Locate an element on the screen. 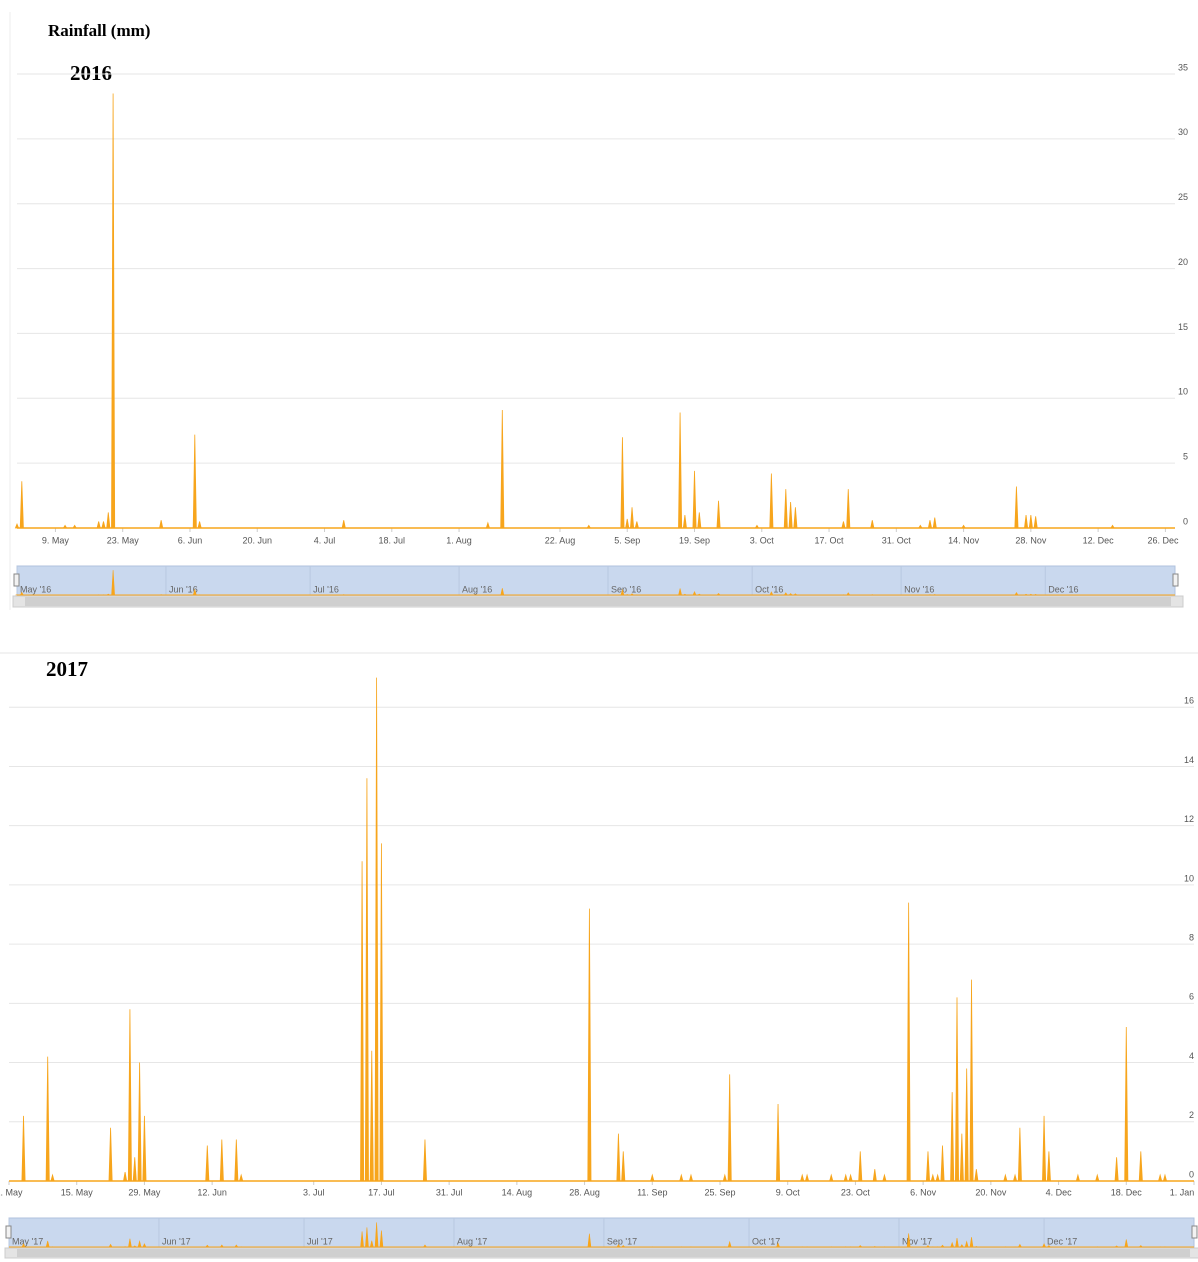  x-tick-label: 23. May is located at coordinates (123, 540).